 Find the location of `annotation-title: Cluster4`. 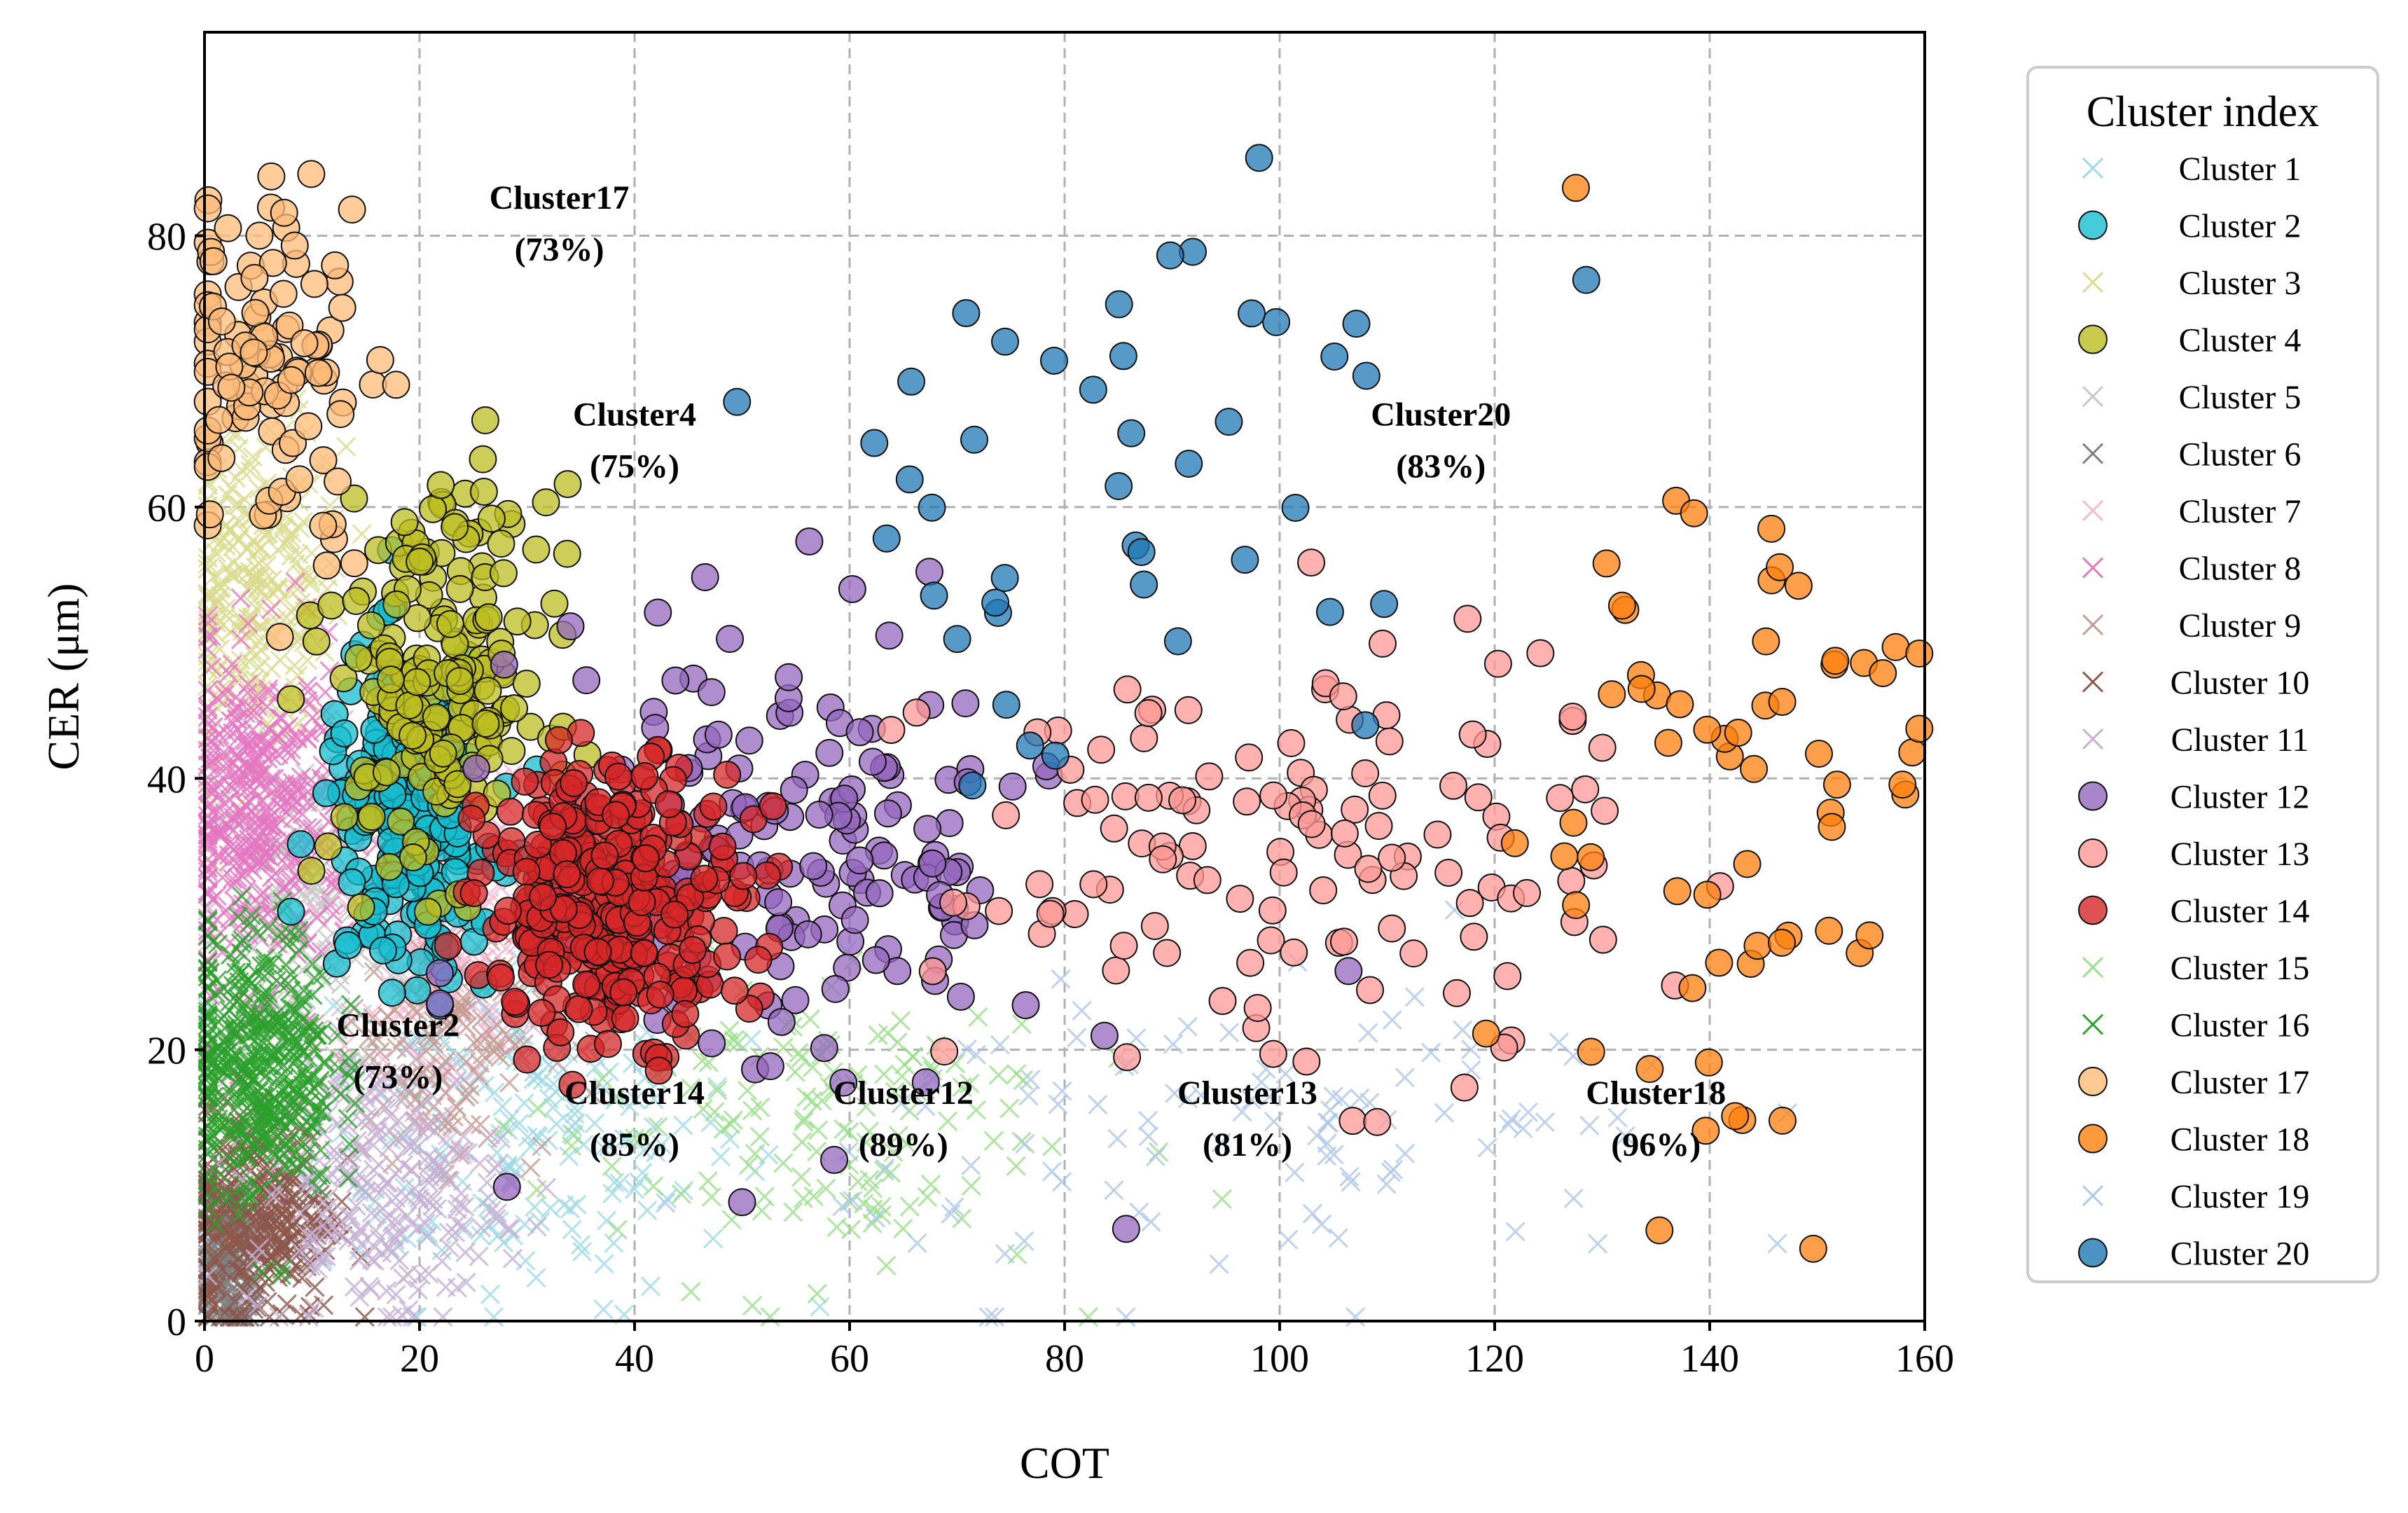

annotation-title: Cluster4 is located at coordinates (634, 415).